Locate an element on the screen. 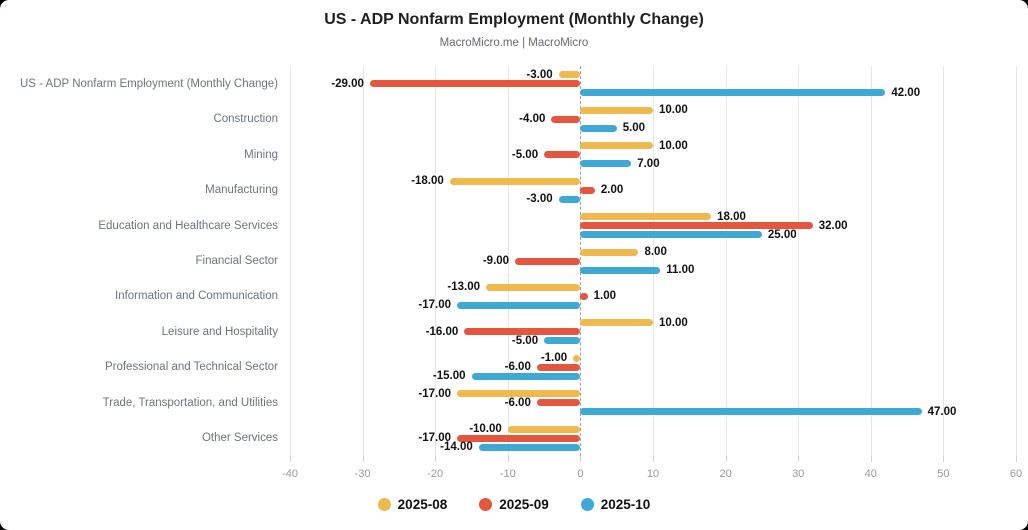 The height and width of the screenshot is (530, 1028). category-label: Leisure and Hospitality is located at coordinates (219, 331).